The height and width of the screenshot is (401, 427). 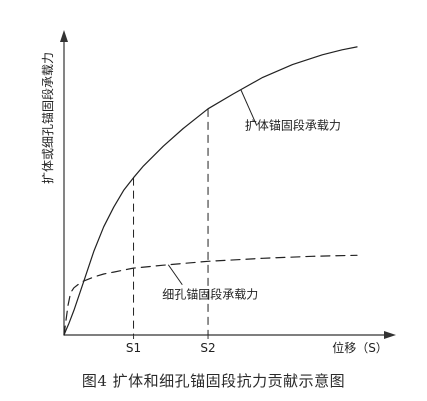 What do you see at coordinates (133, 348) in the screenshot?
I see `x-tick-label-0: S1` at bounding box center [133, 348].